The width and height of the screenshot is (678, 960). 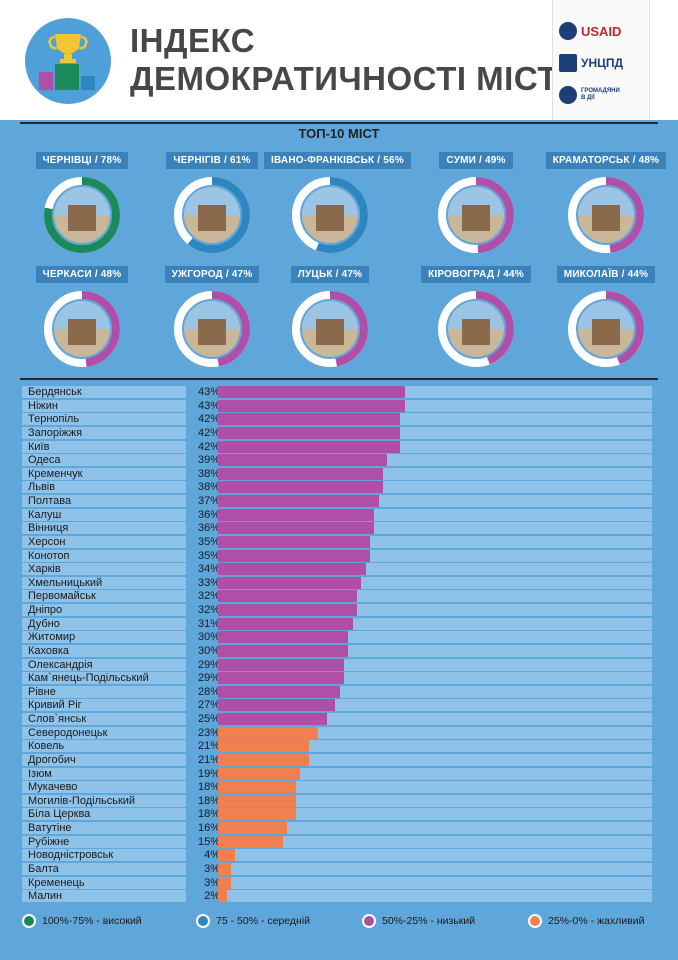 I want to click on value-label: 39%, so click(x=208, y=460).